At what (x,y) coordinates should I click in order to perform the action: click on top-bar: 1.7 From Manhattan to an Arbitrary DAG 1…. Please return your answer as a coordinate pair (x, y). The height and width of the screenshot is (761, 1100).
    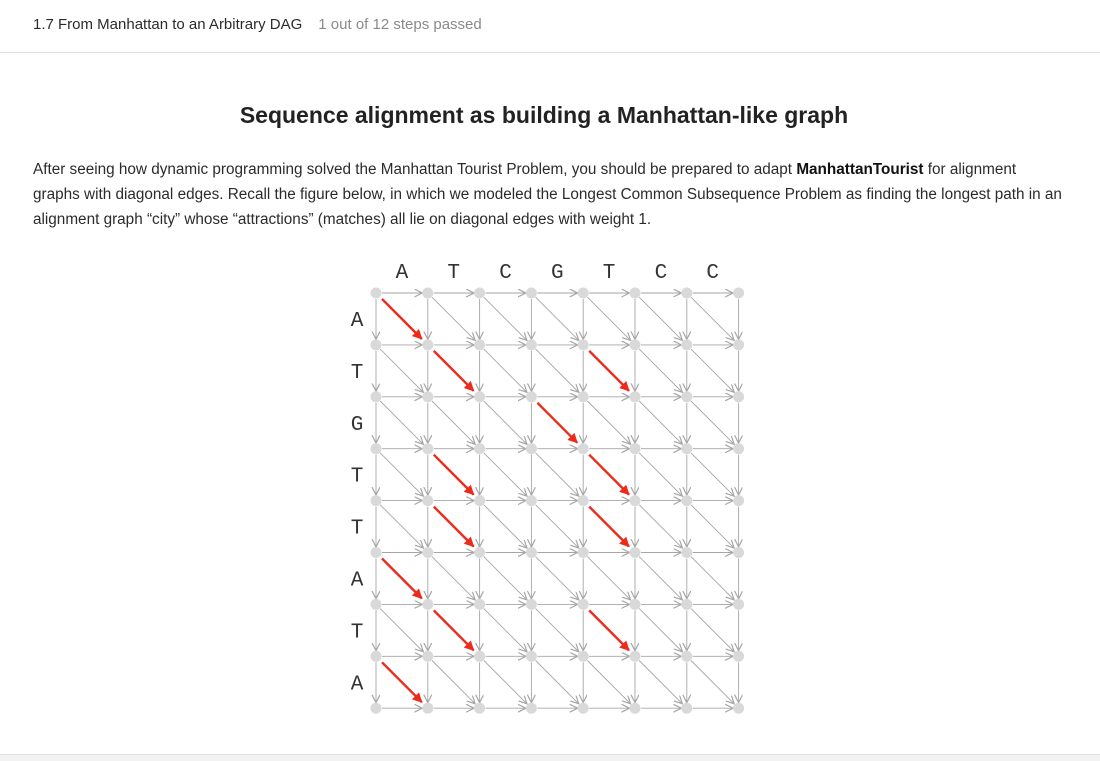
    Looking at the image, I should click on (550, 26).